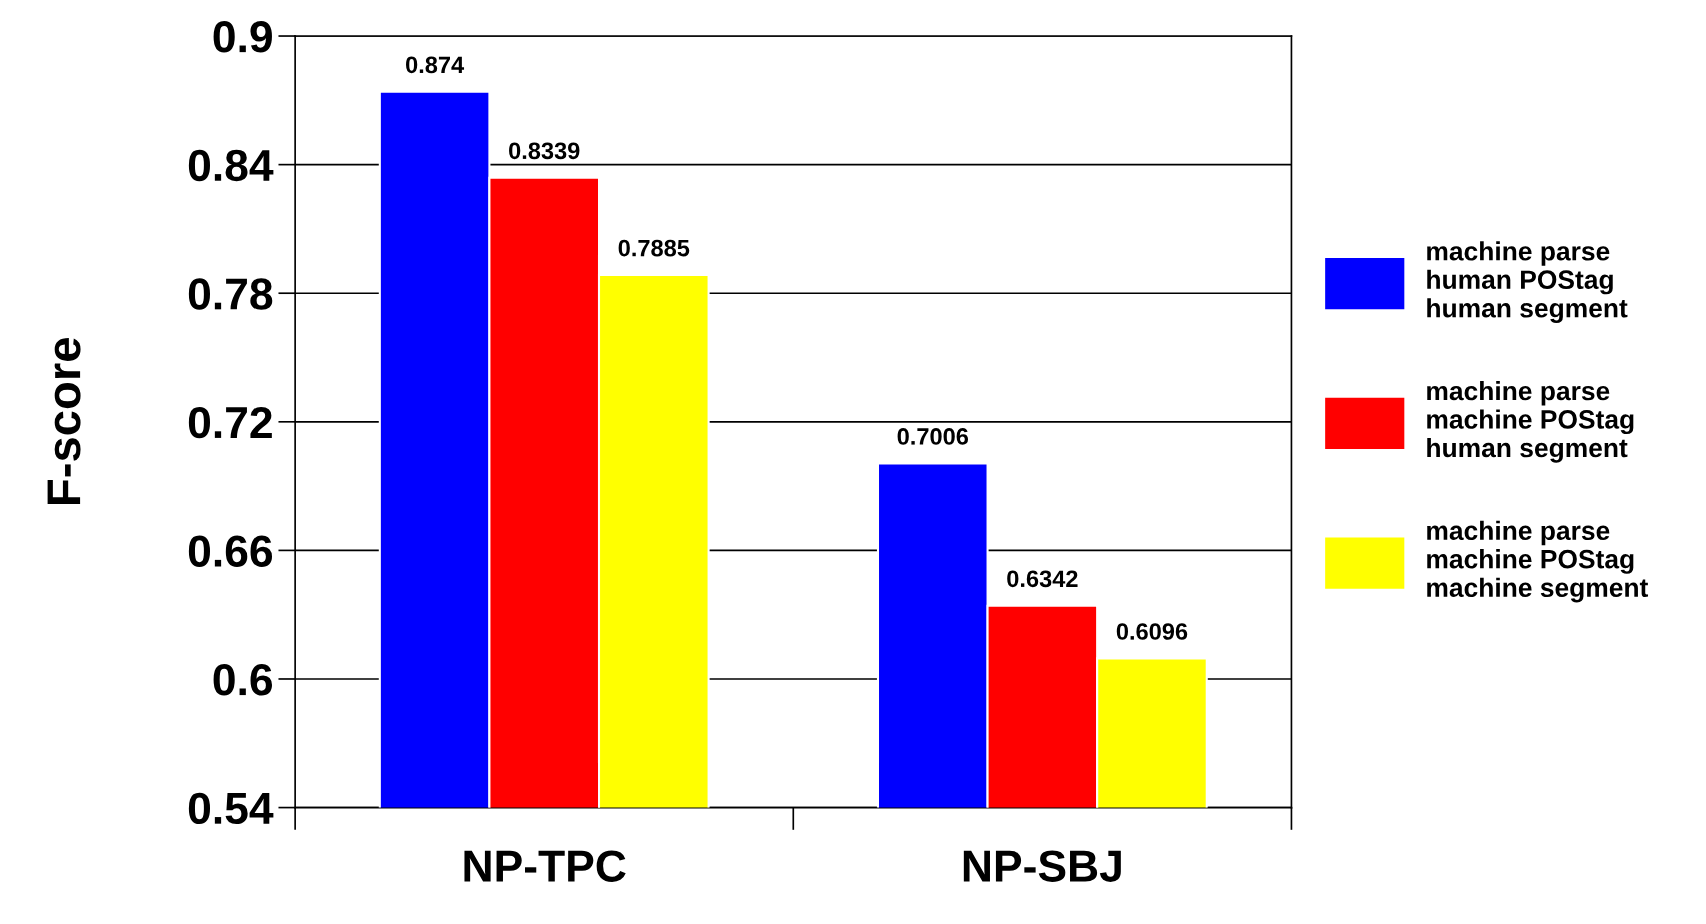  Describe the element at coordinates (544, 151) in the screenshot. I see `data-label: 0.8339` at that location.